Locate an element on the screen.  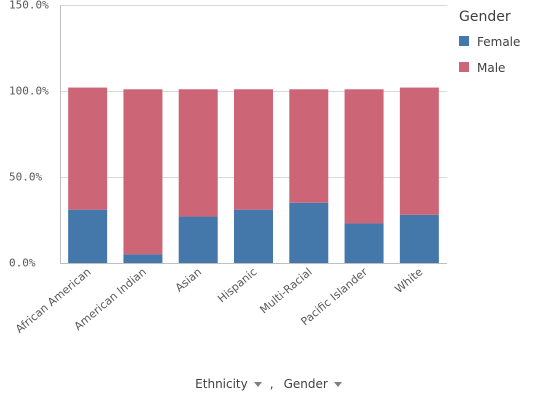
legend-swatch-male is located at coordinates (464, 67).